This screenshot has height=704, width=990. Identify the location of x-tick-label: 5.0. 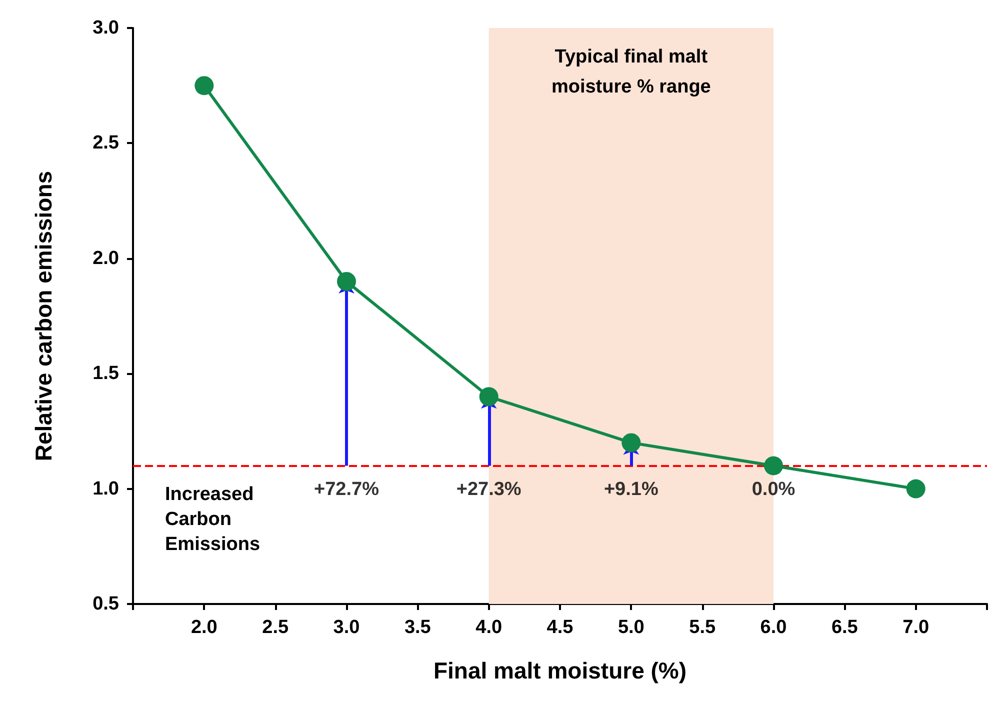
(631, 627).